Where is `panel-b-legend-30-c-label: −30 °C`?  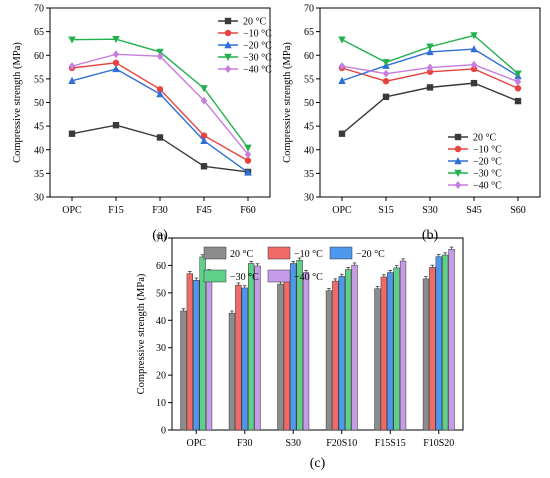
panel-b-legend-30-c-label: −30 °C is located at coordinates (487, 174).